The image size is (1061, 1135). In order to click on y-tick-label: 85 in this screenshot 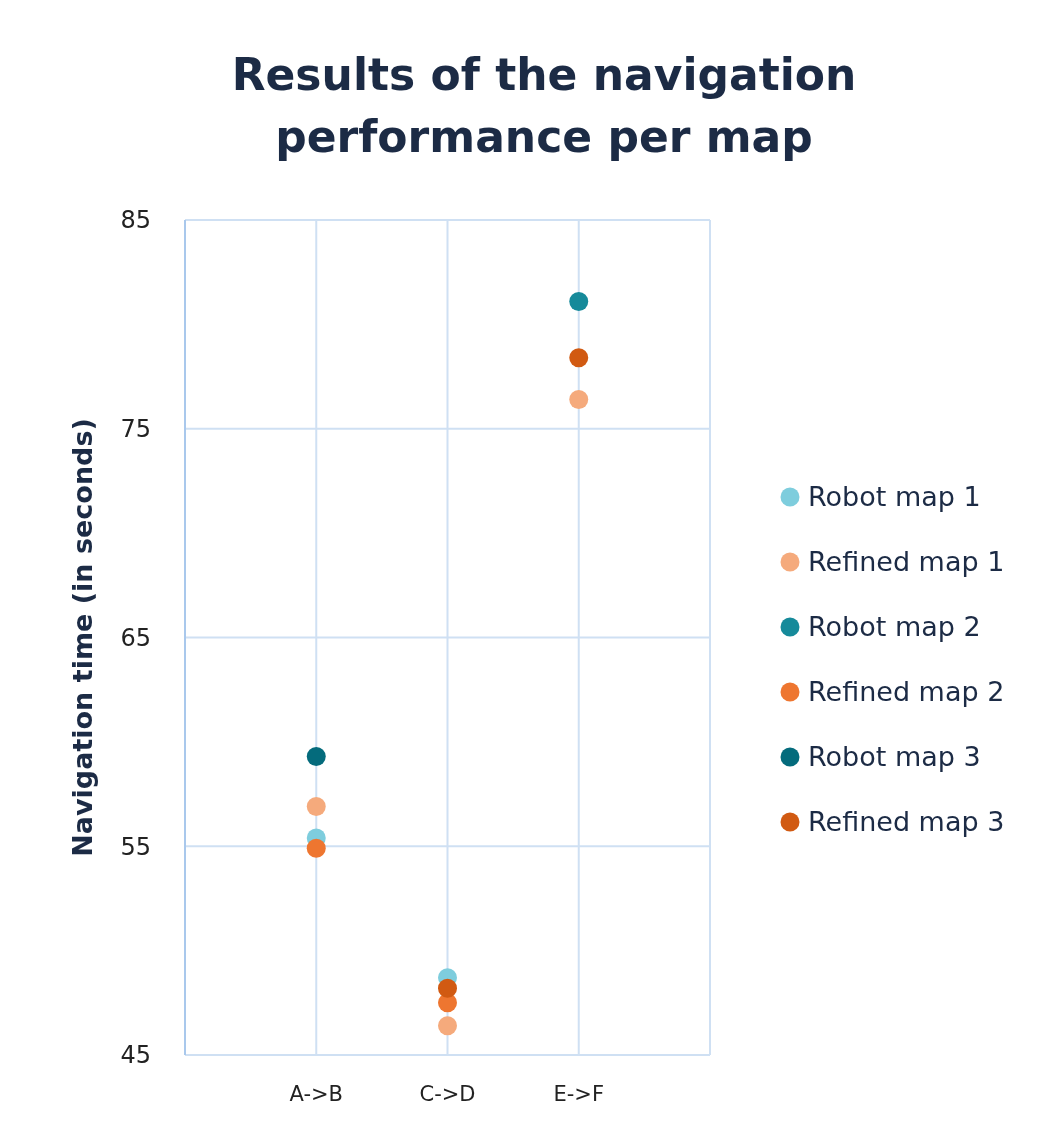, I will do `click(135, 220)`.